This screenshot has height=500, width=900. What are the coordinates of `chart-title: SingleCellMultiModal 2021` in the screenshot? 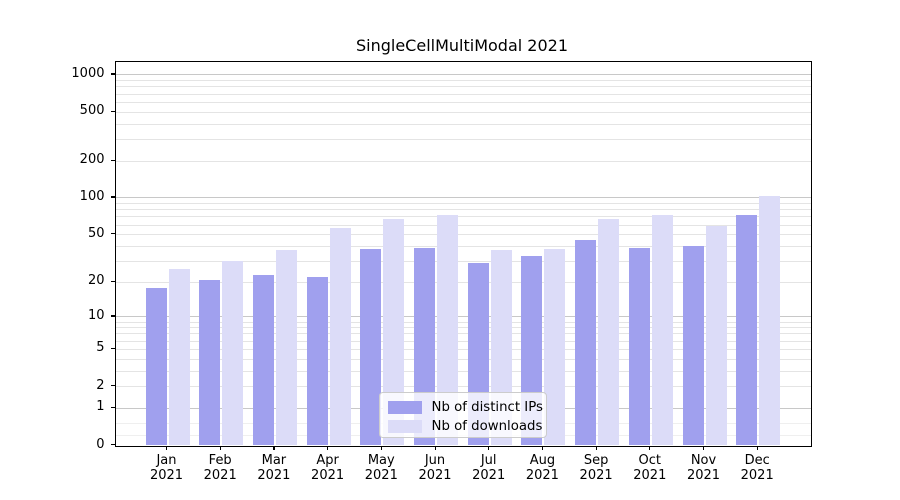 It's located at (461, 45).